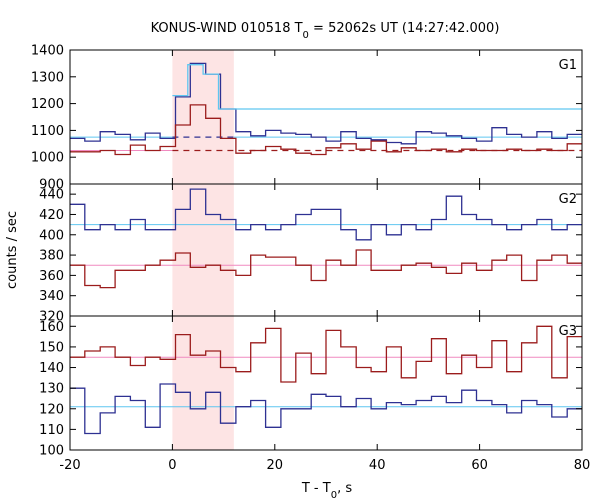 This screenshot has height=500, width=600. I want to click on y-tick-label: 150, so click(51, 347).